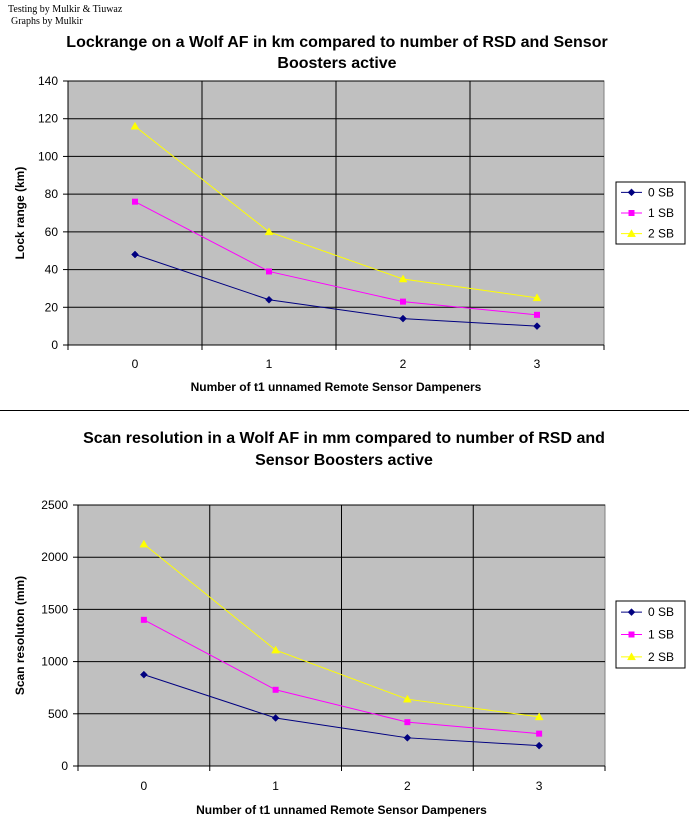 This screenshot has height=828, width=689. Describe the element at coordinates (58, 714) in the screenshot. I see `scanres-y-tick-label: 500` at that location.